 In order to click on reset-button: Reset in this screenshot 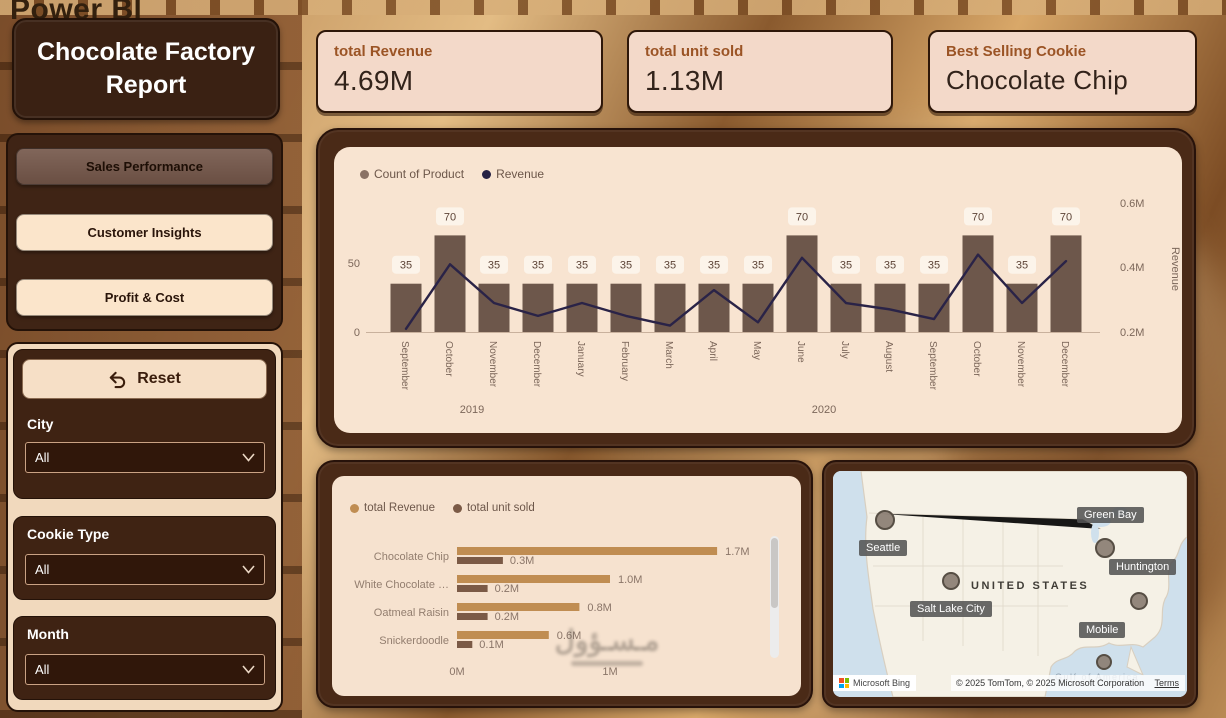, I will do `click(144, 379)`.